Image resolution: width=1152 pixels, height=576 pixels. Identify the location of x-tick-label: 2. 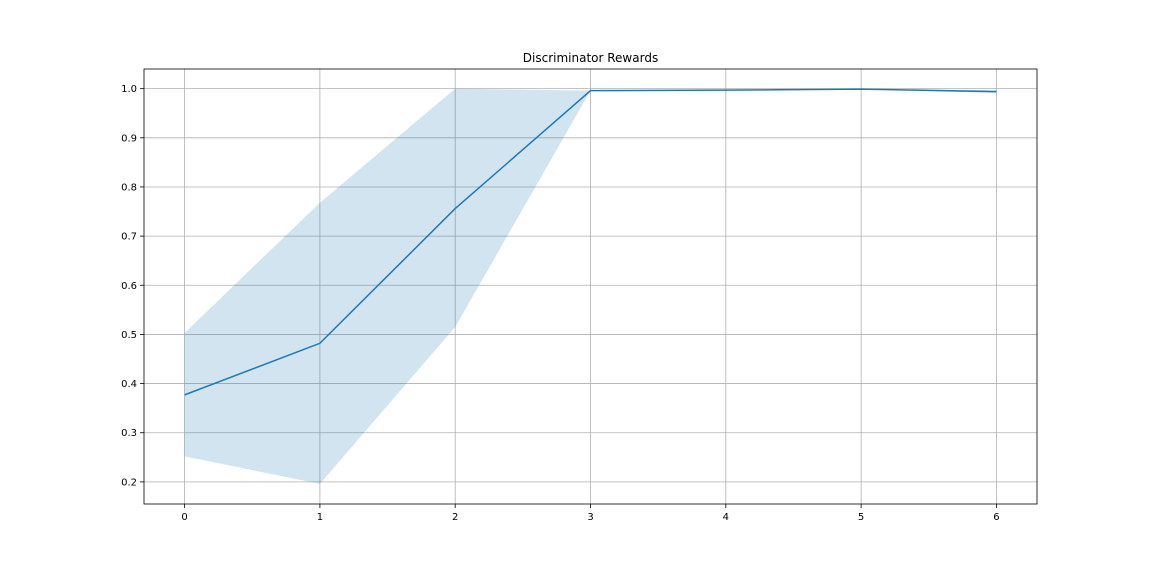
(455, 517).